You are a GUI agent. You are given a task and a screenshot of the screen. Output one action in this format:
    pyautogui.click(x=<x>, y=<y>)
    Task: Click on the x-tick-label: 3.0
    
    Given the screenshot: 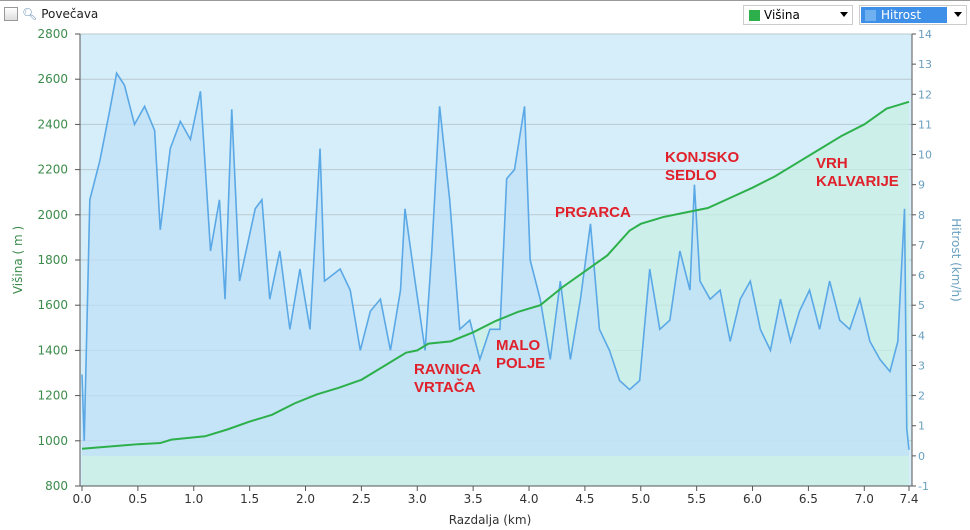 What is the action you would take?
    pyautogui.click(x=417, y=499)
    